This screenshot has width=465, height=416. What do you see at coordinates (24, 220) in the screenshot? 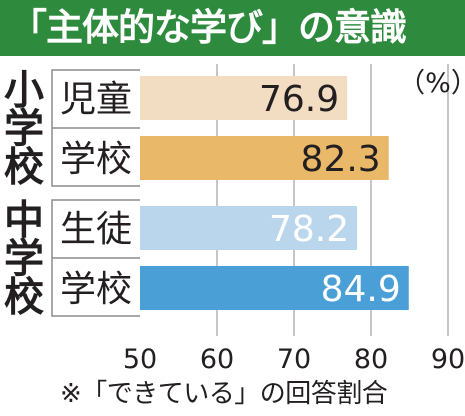
I see `group-label-char: 中` at bounding box center [24, 220].